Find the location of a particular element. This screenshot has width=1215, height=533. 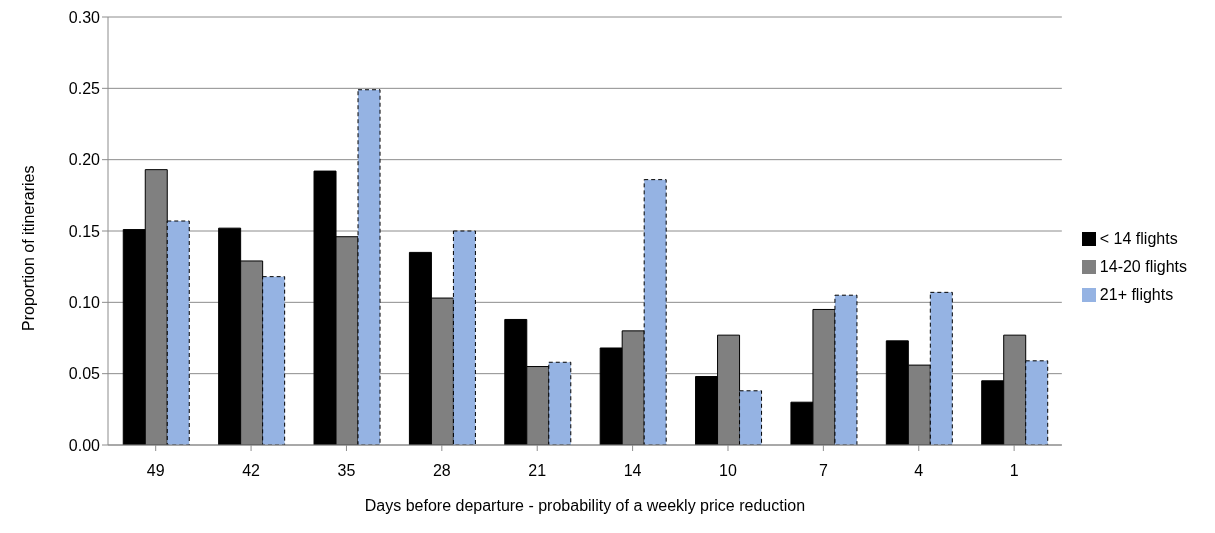

x-tick-label: 1 is located at coordinates (1014, 471).